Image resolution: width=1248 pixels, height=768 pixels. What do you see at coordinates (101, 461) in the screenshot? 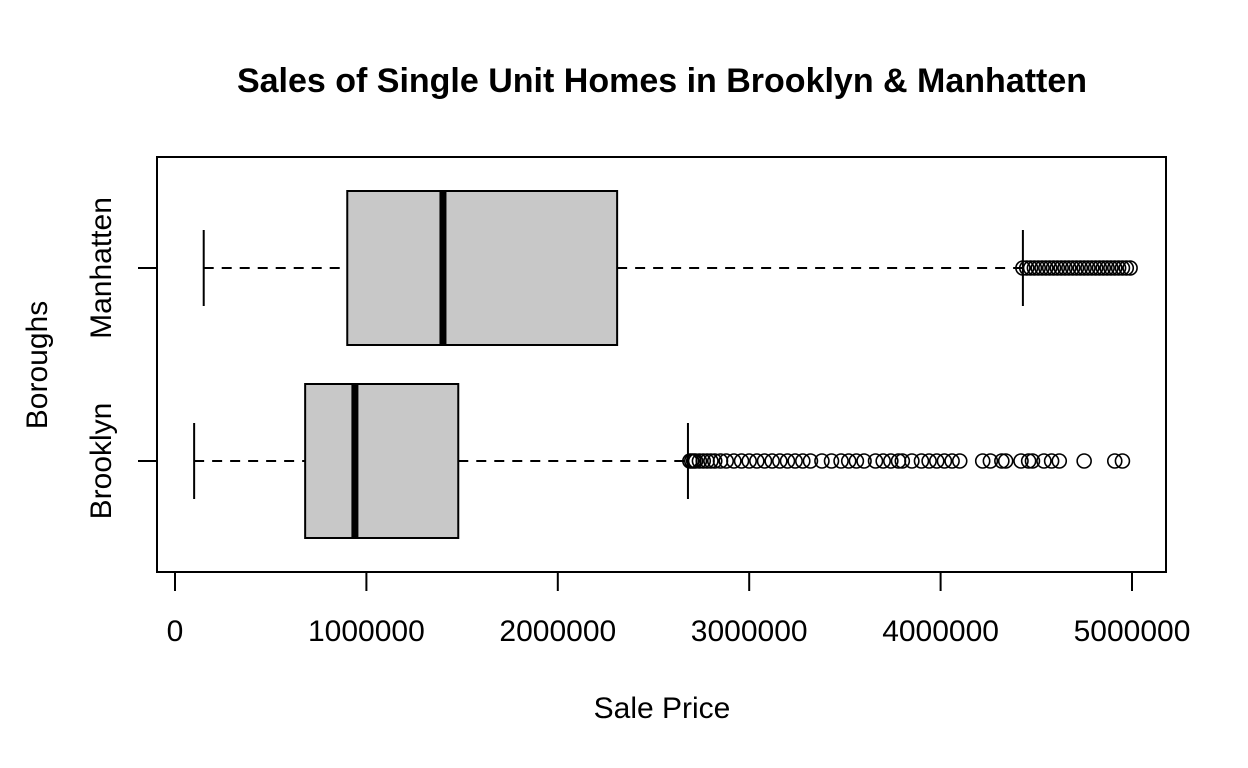
I see `y-tick-label: Brooklyn` at bounding box center [101, 461].